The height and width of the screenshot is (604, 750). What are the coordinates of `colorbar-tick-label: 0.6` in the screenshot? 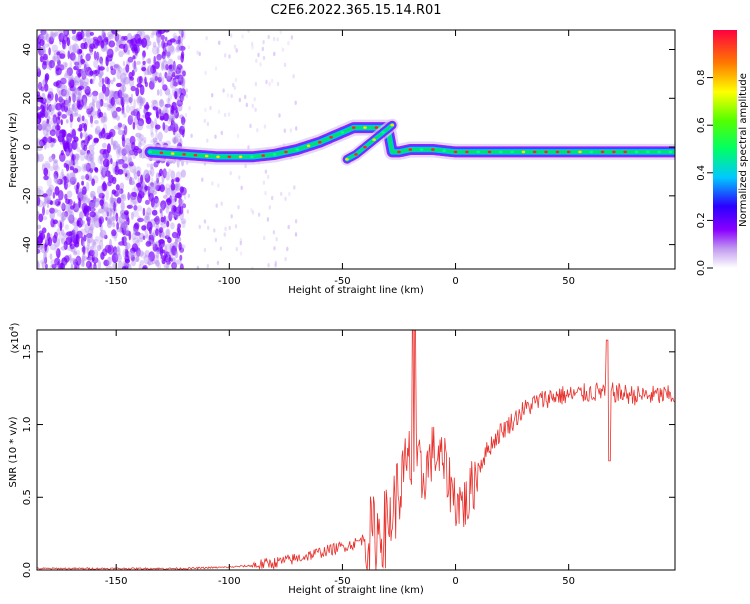 It's located at (701, 125).